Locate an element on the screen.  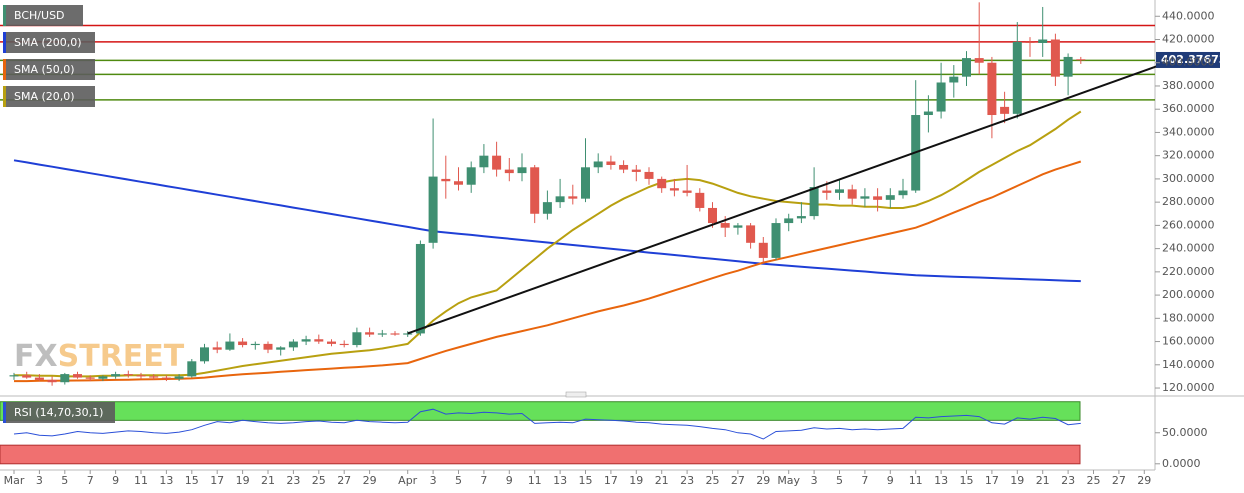
rsi-line is located at coordinates (547, 424).